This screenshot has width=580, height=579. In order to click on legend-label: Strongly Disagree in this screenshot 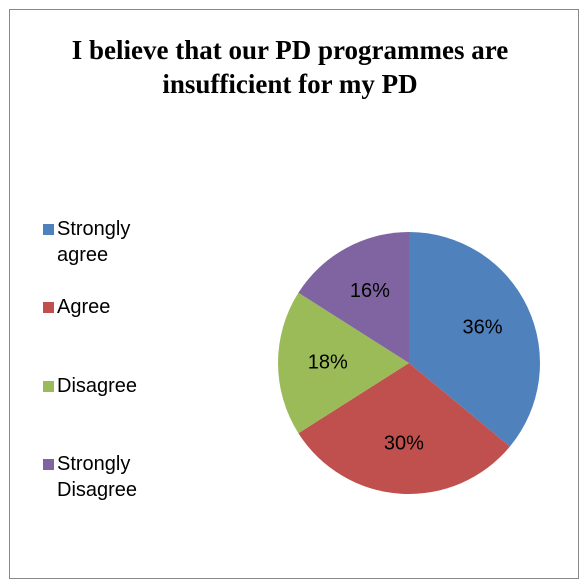, I will do `click(97, 477)`.